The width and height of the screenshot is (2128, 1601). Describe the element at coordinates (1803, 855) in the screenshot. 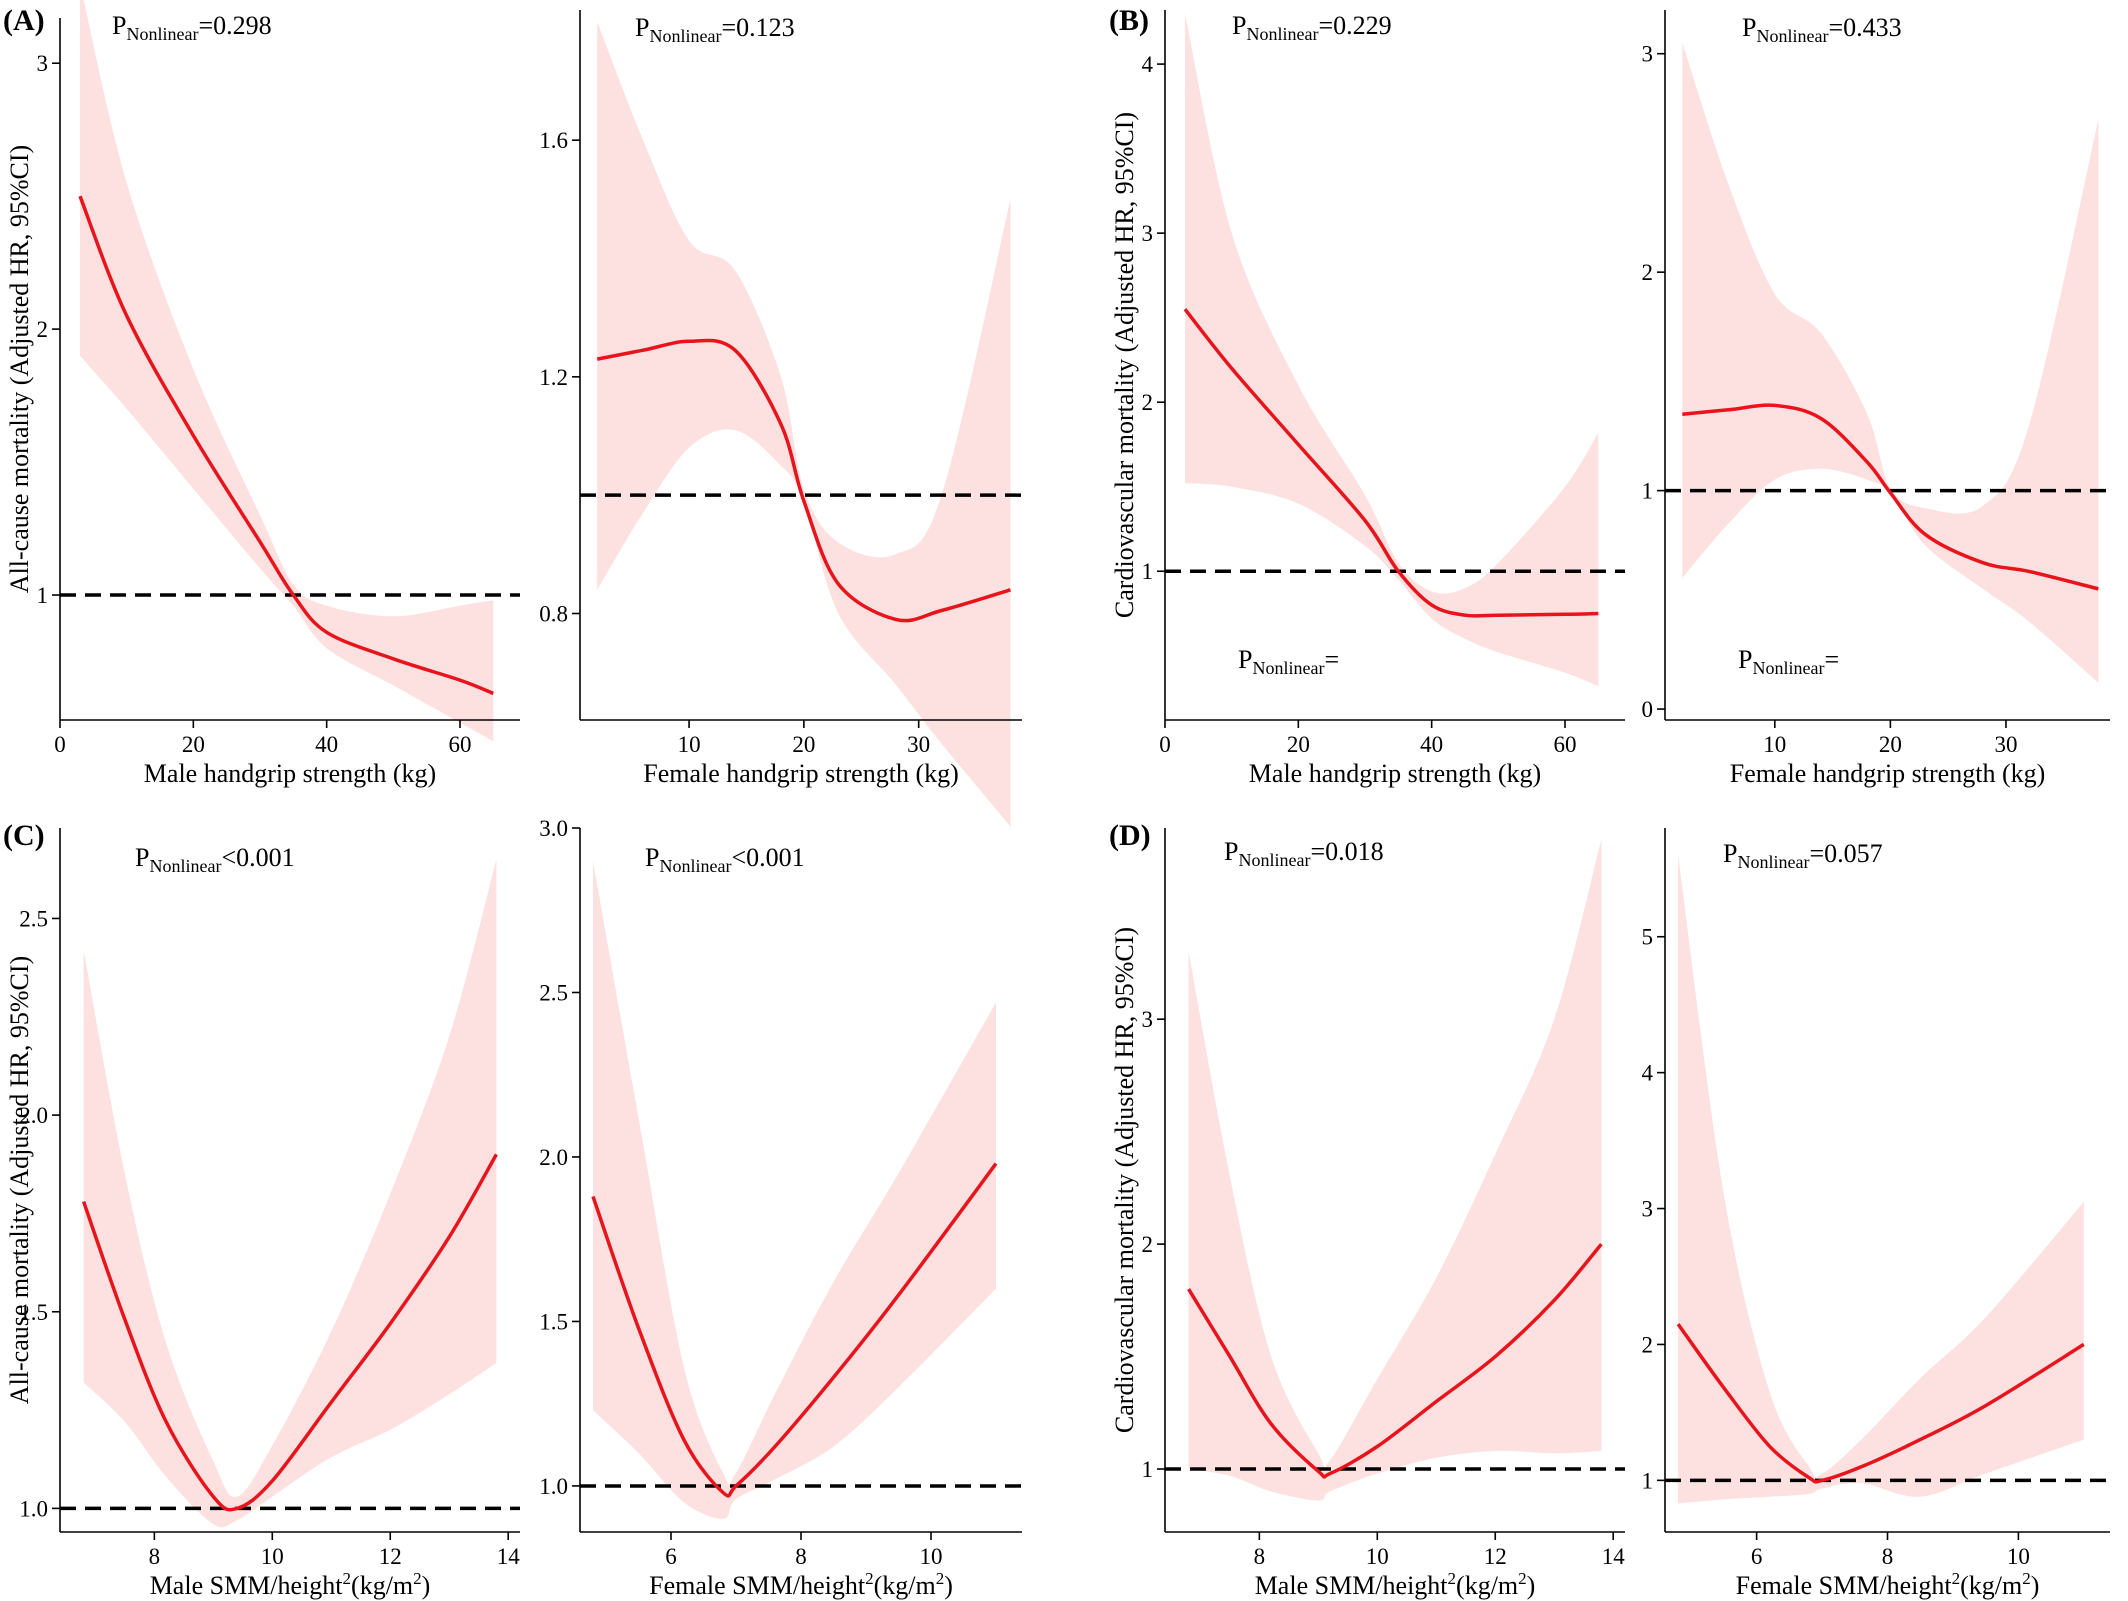

I see `p-nonlinear-annotation: PNonlinear=0.057` at that location.